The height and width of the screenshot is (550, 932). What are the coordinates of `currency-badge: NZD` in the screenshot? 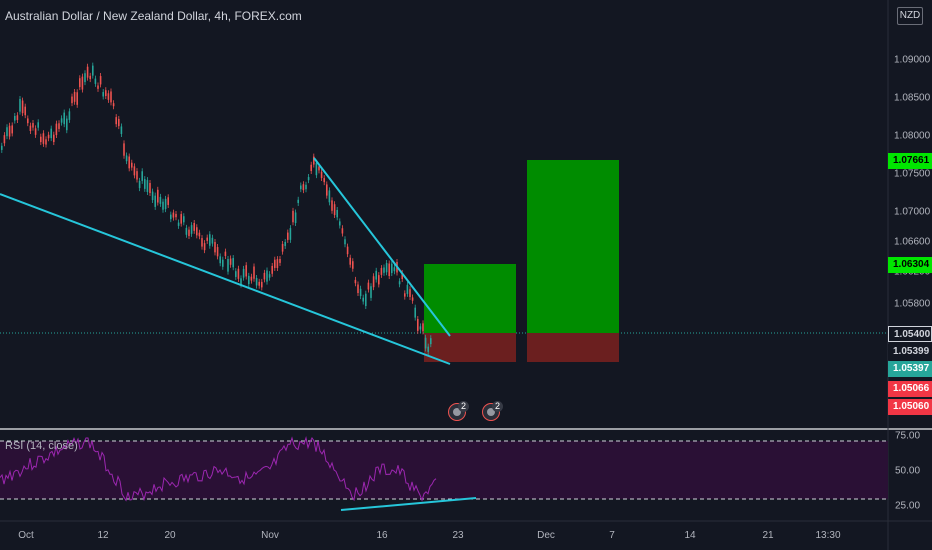 It's located at (910, 16).